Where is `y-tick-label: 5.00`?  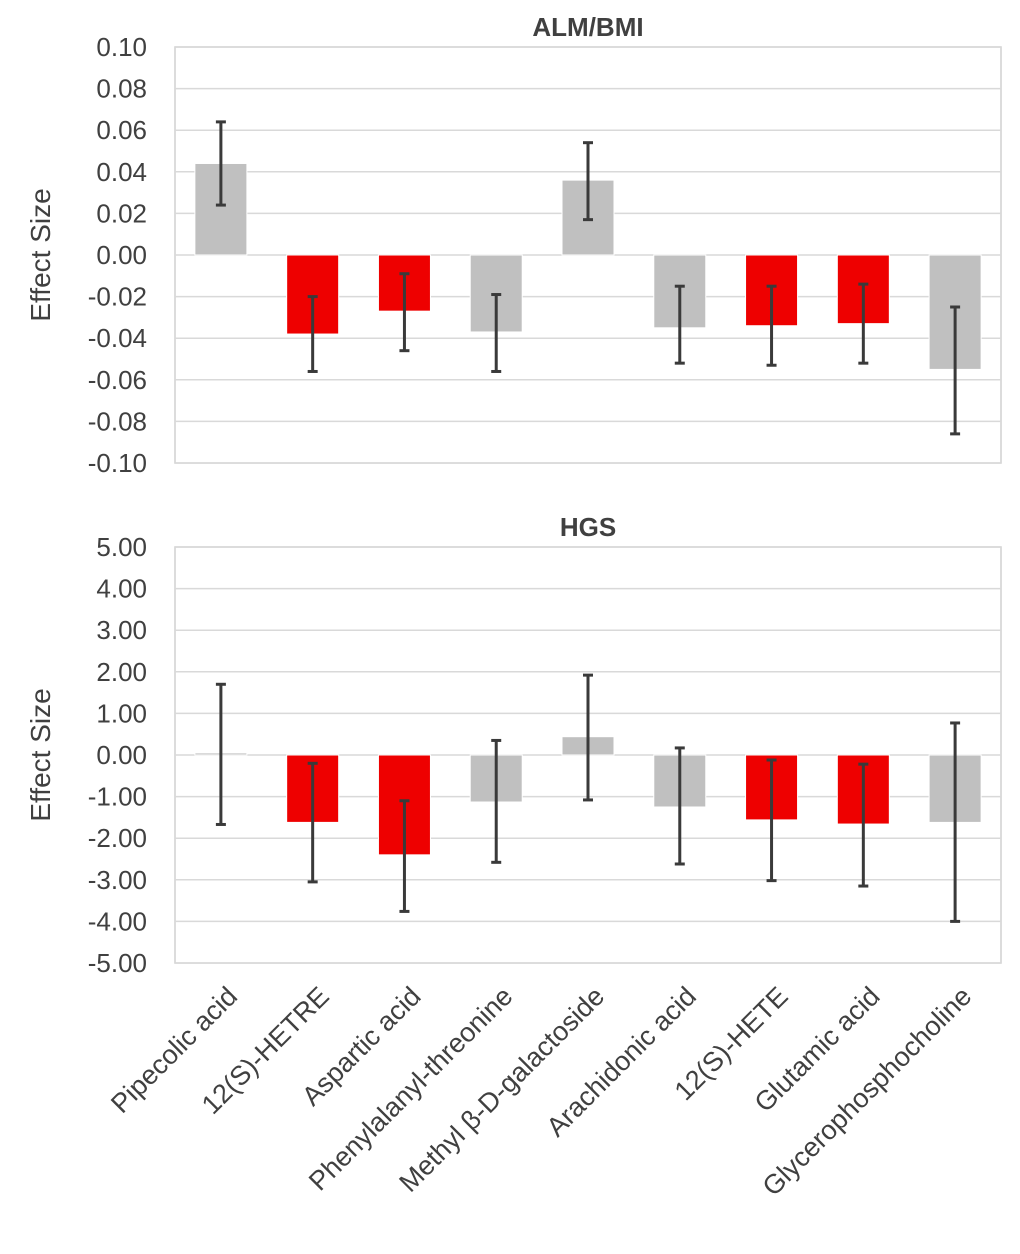
y-tick-label: 5.00 is located at coordinates (121, 547).